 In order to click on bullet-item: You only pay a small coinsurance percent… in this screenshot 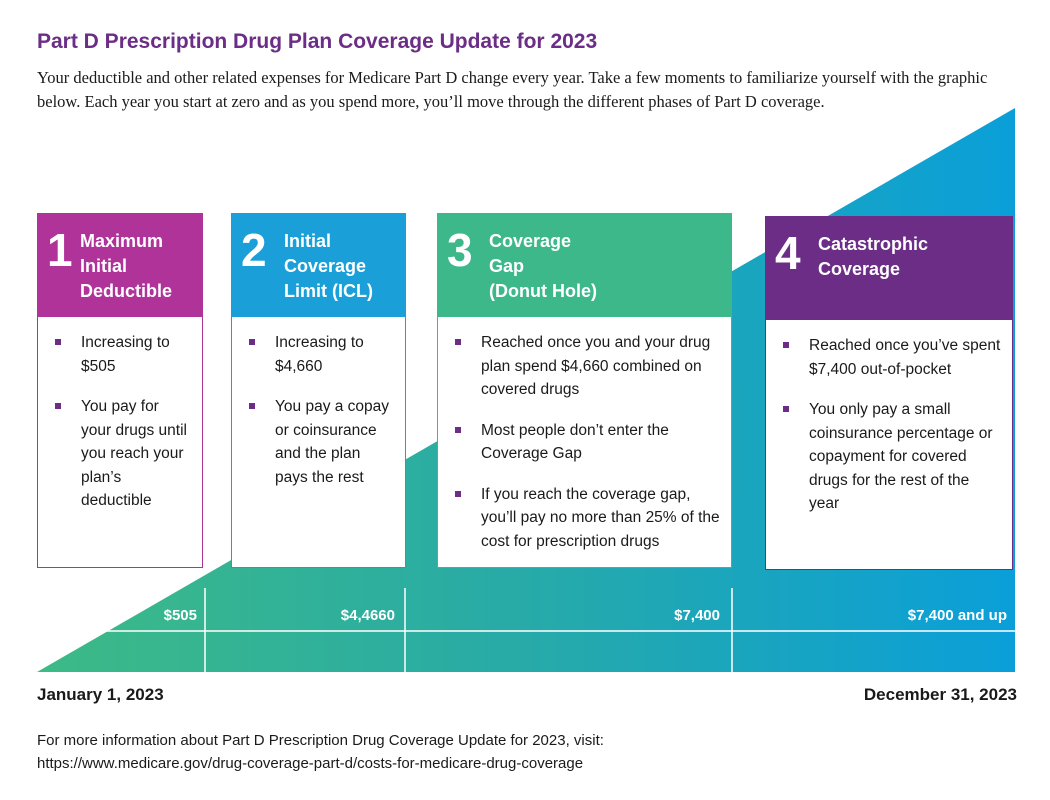, I will do `click(884, 457)`.